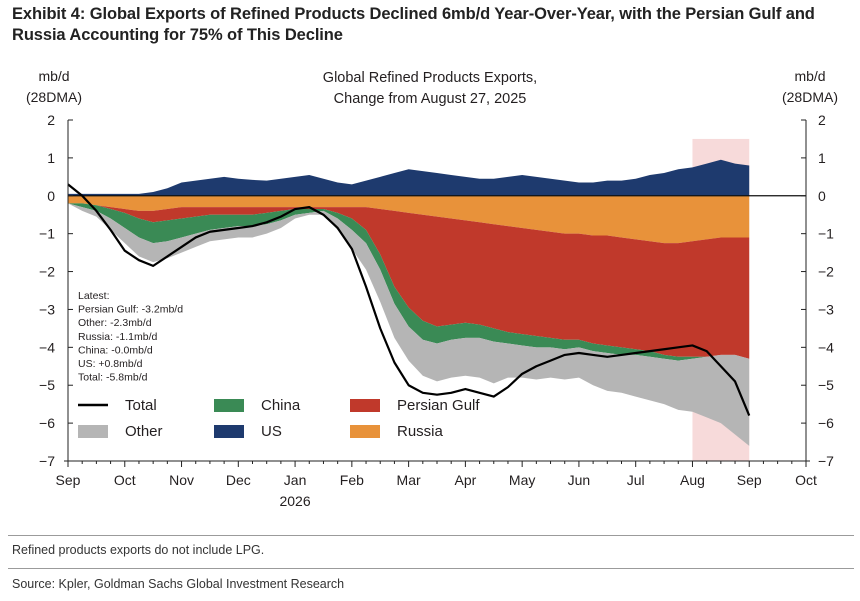  What do you see at coordinates (47, 423) in the screenshot?
I see `y-tick-label-left: −6` at bounding box center [47, 423].